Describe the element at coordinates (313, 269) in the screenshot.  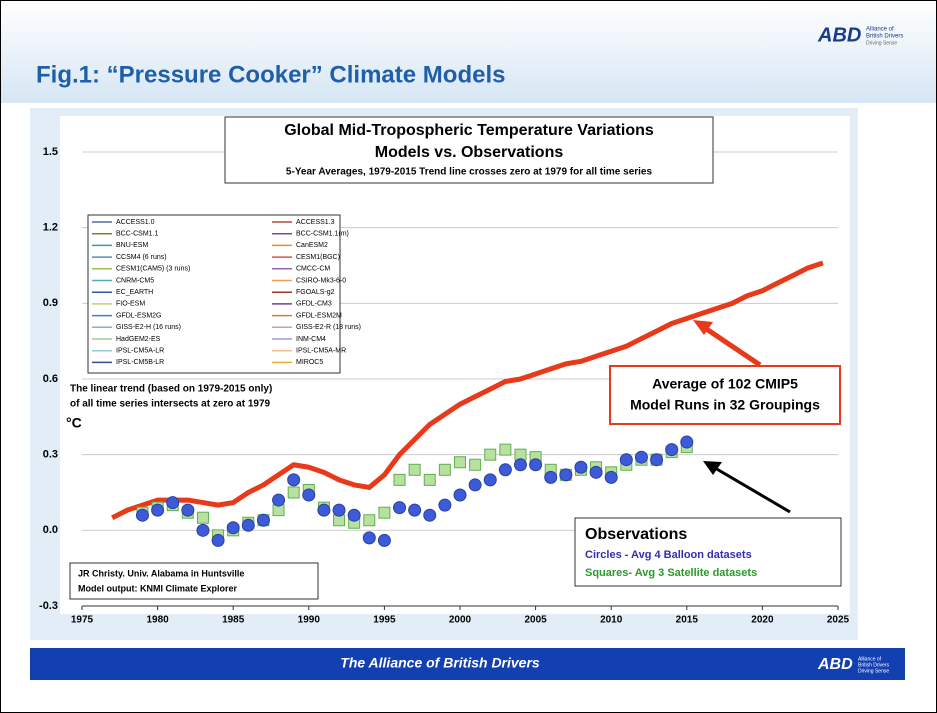
I see `legend-label: CMCC-CM` at that location.